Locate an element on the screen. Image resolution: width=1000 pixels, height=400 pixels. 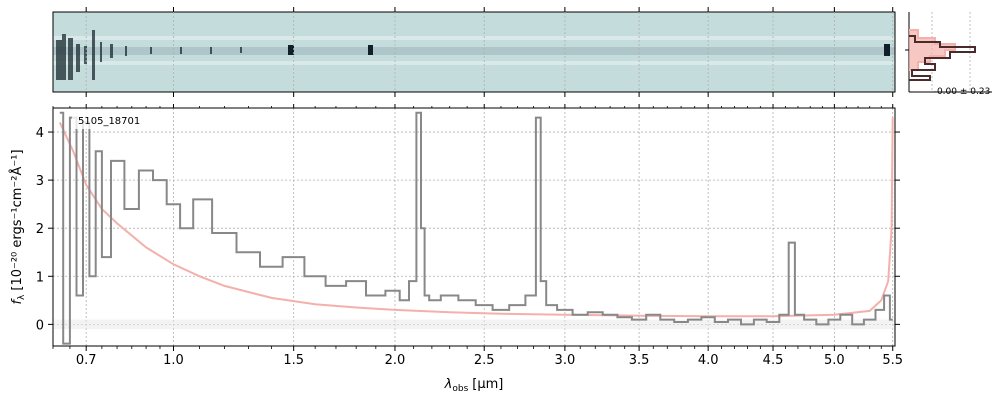
y-tick-label: 4 is located at coordinates (40, 133).